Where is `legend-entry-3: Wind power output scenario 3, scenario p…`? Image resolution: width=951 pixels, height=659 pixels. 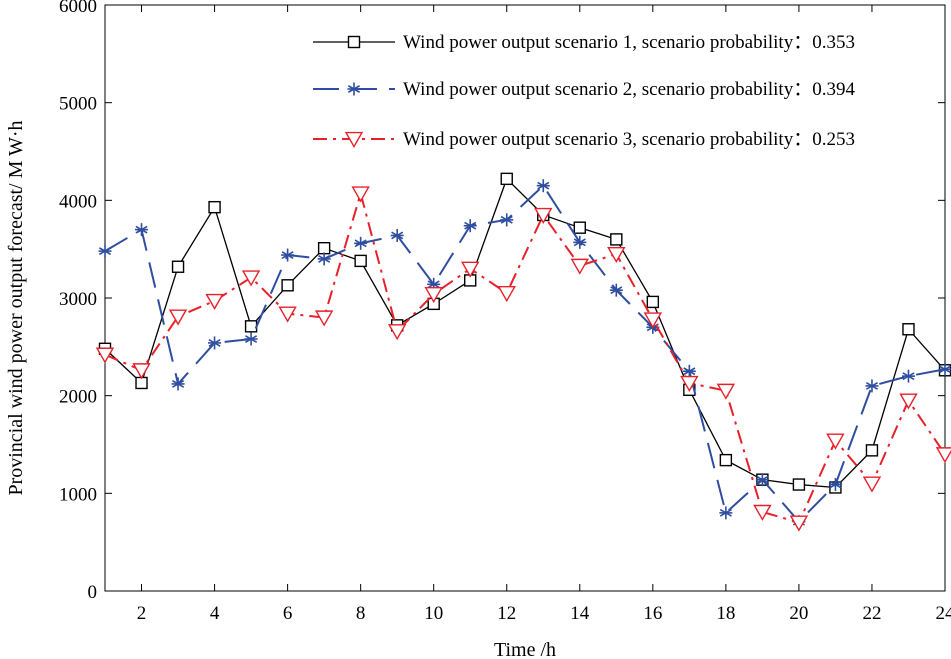 legend-entry-3: Wind power output scenario 3, scenario p… is located at coordinates (584, 139).